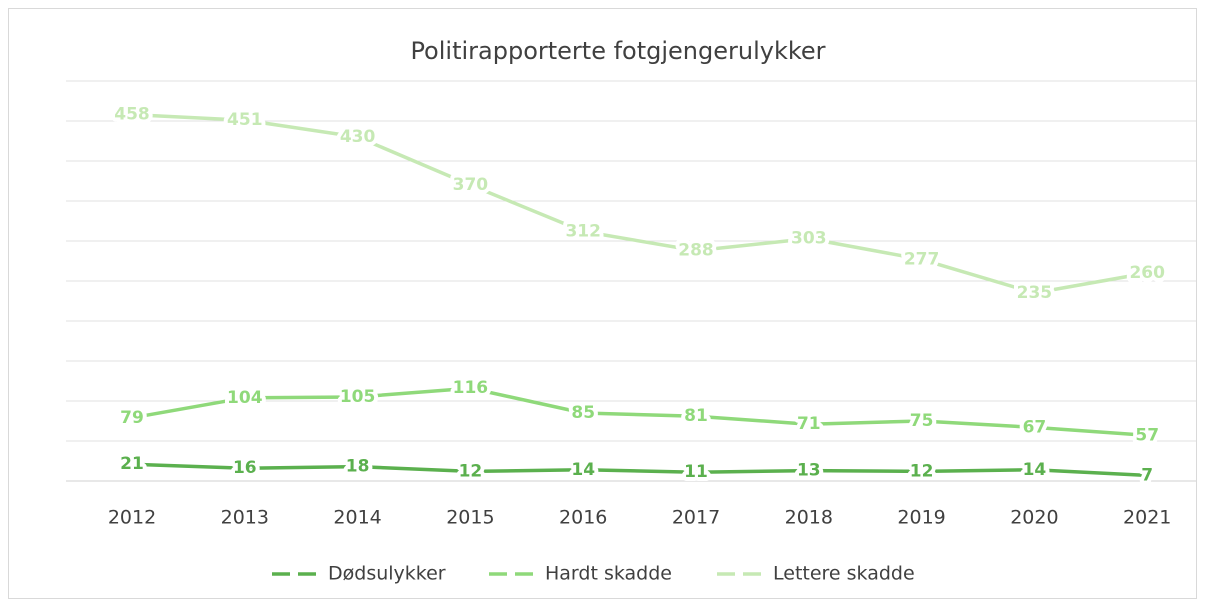 This screenshot has width=1206, height=607. I want to click on data-label: 105, so click(358, 397).